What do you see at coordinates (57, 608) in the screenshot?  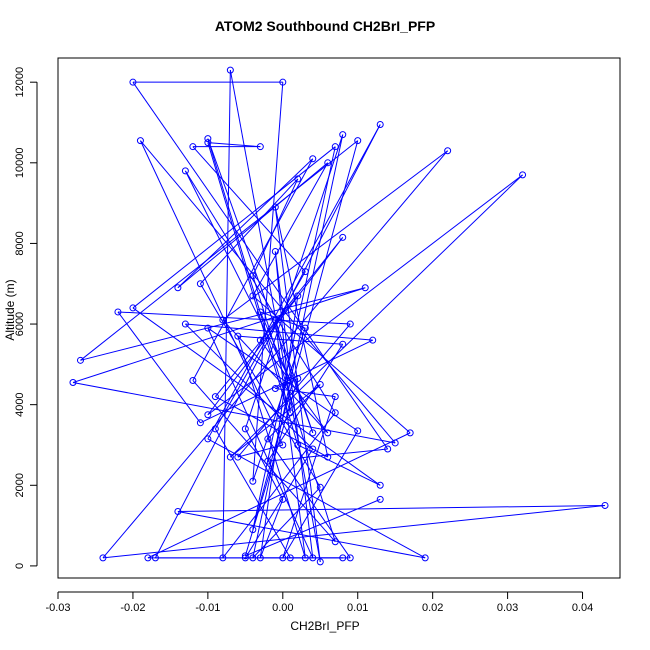 I see `x-tick-label: -0.03` at bounding box center [57, 608].